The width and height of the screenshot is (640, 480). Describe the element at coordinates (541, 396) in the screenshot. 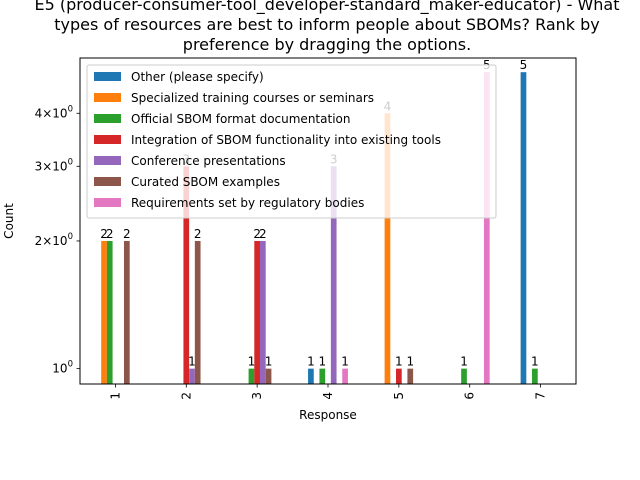

I see `x-tick-label: 7` at that location.